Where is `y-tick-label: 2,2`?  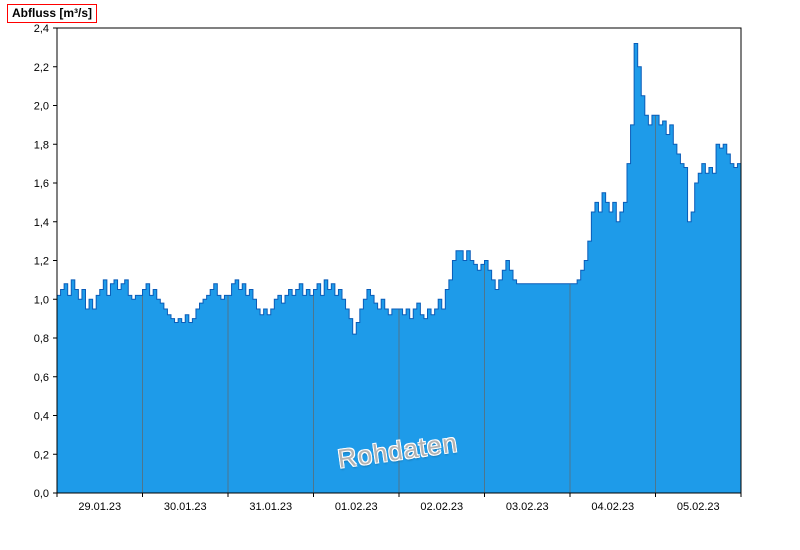
y-tick-label: 2,2 is located at coordinates (41, 68).